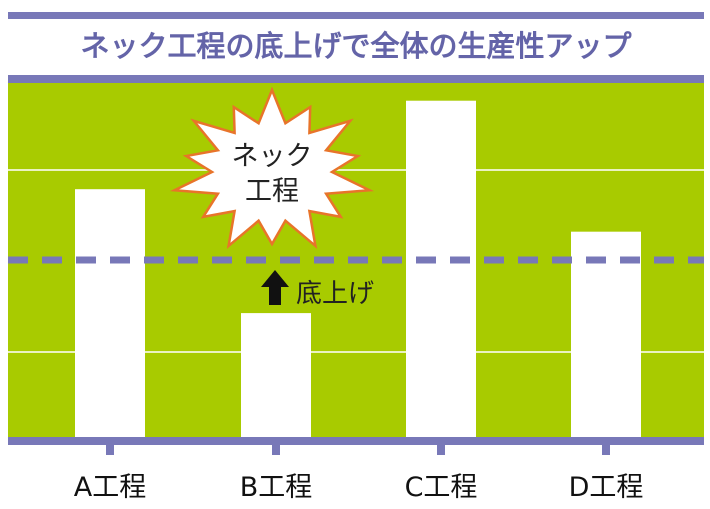  Describe the element at coordinates (275, 287) in the screenshot. I see `up-arrow-icon` at that location.